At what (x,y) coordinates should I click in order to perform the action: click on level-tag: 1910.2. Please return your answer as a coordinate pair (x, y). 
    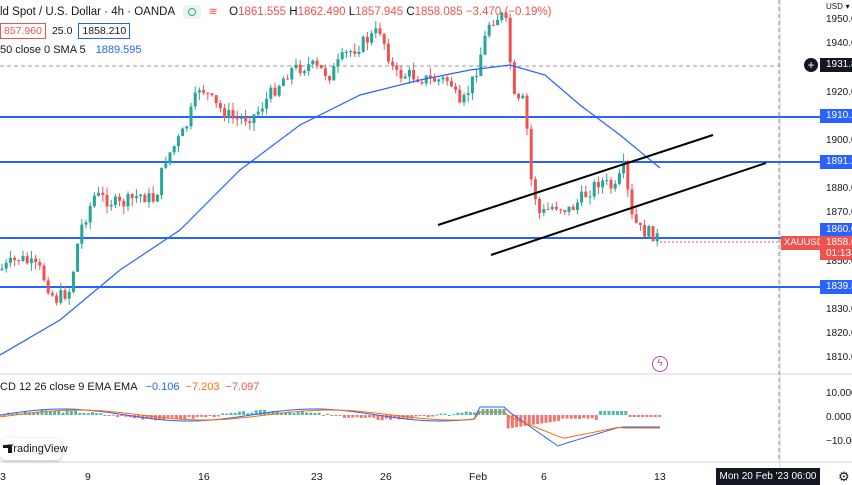
    Looking at the image, I should click on (836, 116).